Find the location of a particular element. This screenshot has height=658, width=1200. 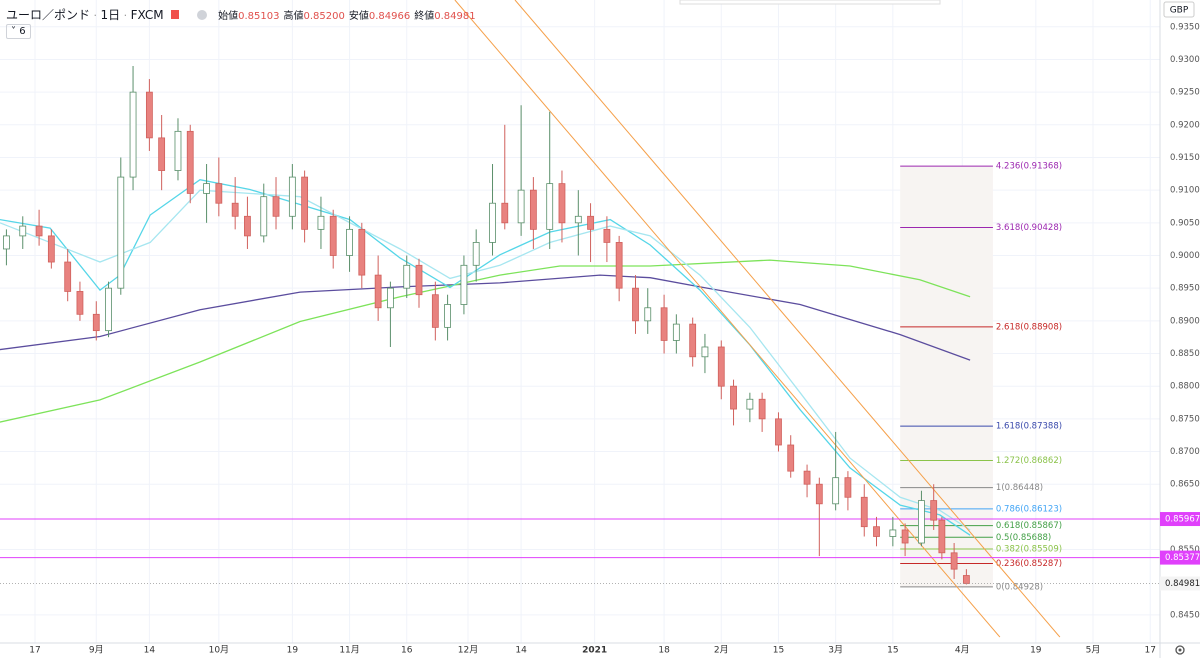

ohlc-label: 安値 is located at coordinates (358, 16).